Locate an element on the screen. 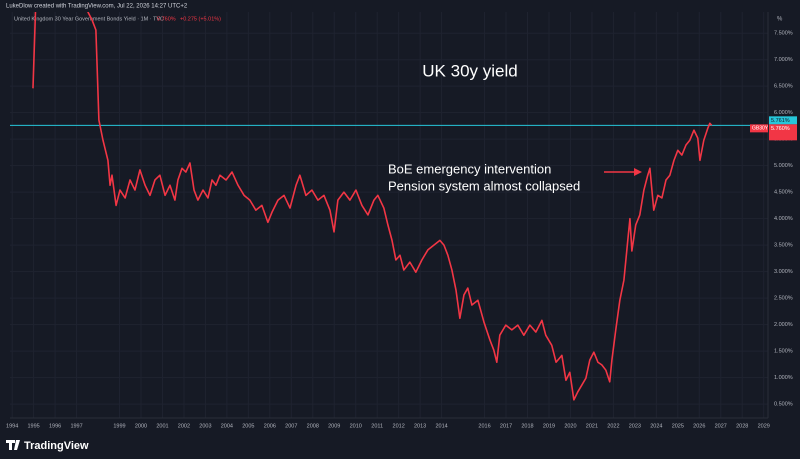 Image resolution: width=800 pixels, height=459 pixels. y-tick-label: 7.000% is located at coordinates (783, 60).